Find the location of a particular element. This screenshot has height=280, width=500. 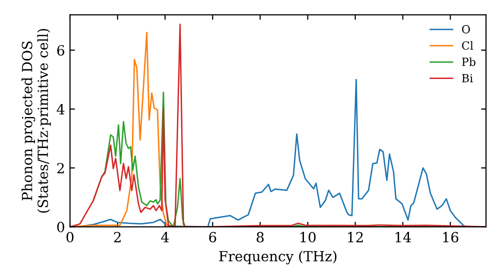

legend-label: Cl is located at coordinates (468, 45).